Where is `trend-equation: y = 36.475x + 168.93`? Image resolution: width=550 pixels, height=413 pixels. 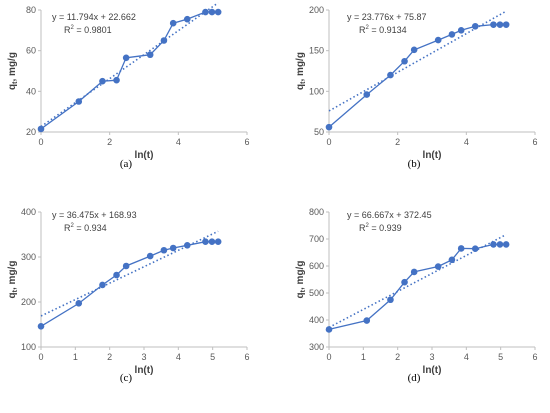
trend-equation: y = 36.475x + 168.93 is located at coordinates (94, 215).